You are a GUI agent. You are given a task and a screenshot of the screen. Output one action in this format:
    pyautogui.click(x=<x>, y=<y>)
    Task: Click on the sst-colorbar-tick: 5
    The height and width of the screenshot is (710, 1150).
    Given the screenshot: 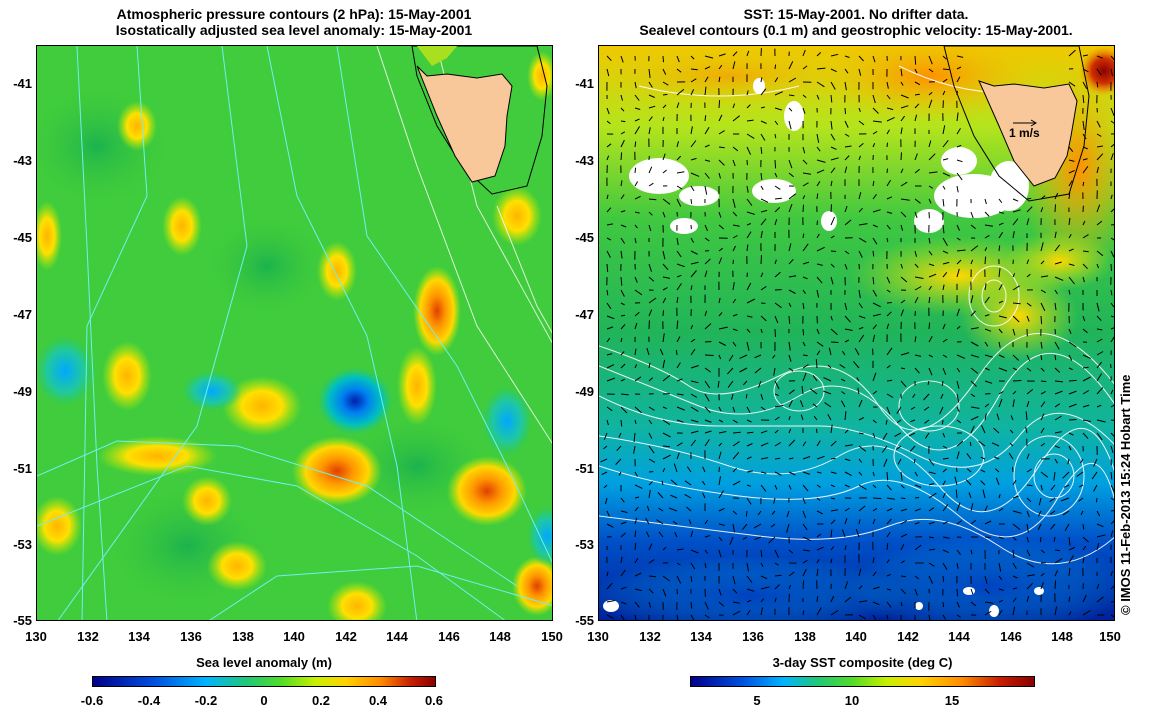 What is the action you would take?
    pyautogui.click(x=757, y=700)
    